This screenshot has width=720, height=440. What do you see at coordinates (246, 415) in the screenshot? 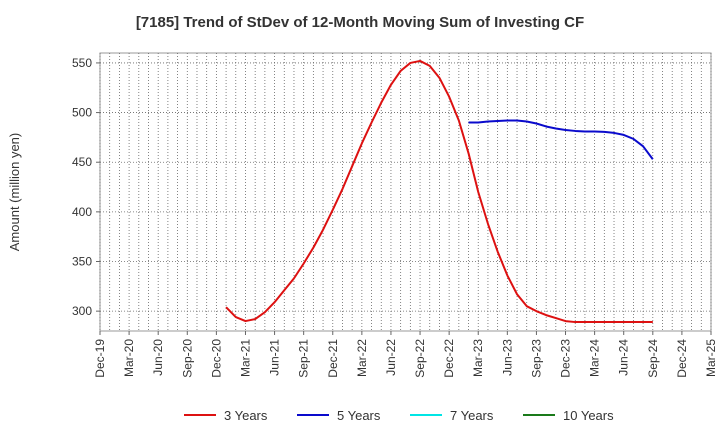
I see `legend-label-3-years: 3 Years` at bounding box center [246, 415].